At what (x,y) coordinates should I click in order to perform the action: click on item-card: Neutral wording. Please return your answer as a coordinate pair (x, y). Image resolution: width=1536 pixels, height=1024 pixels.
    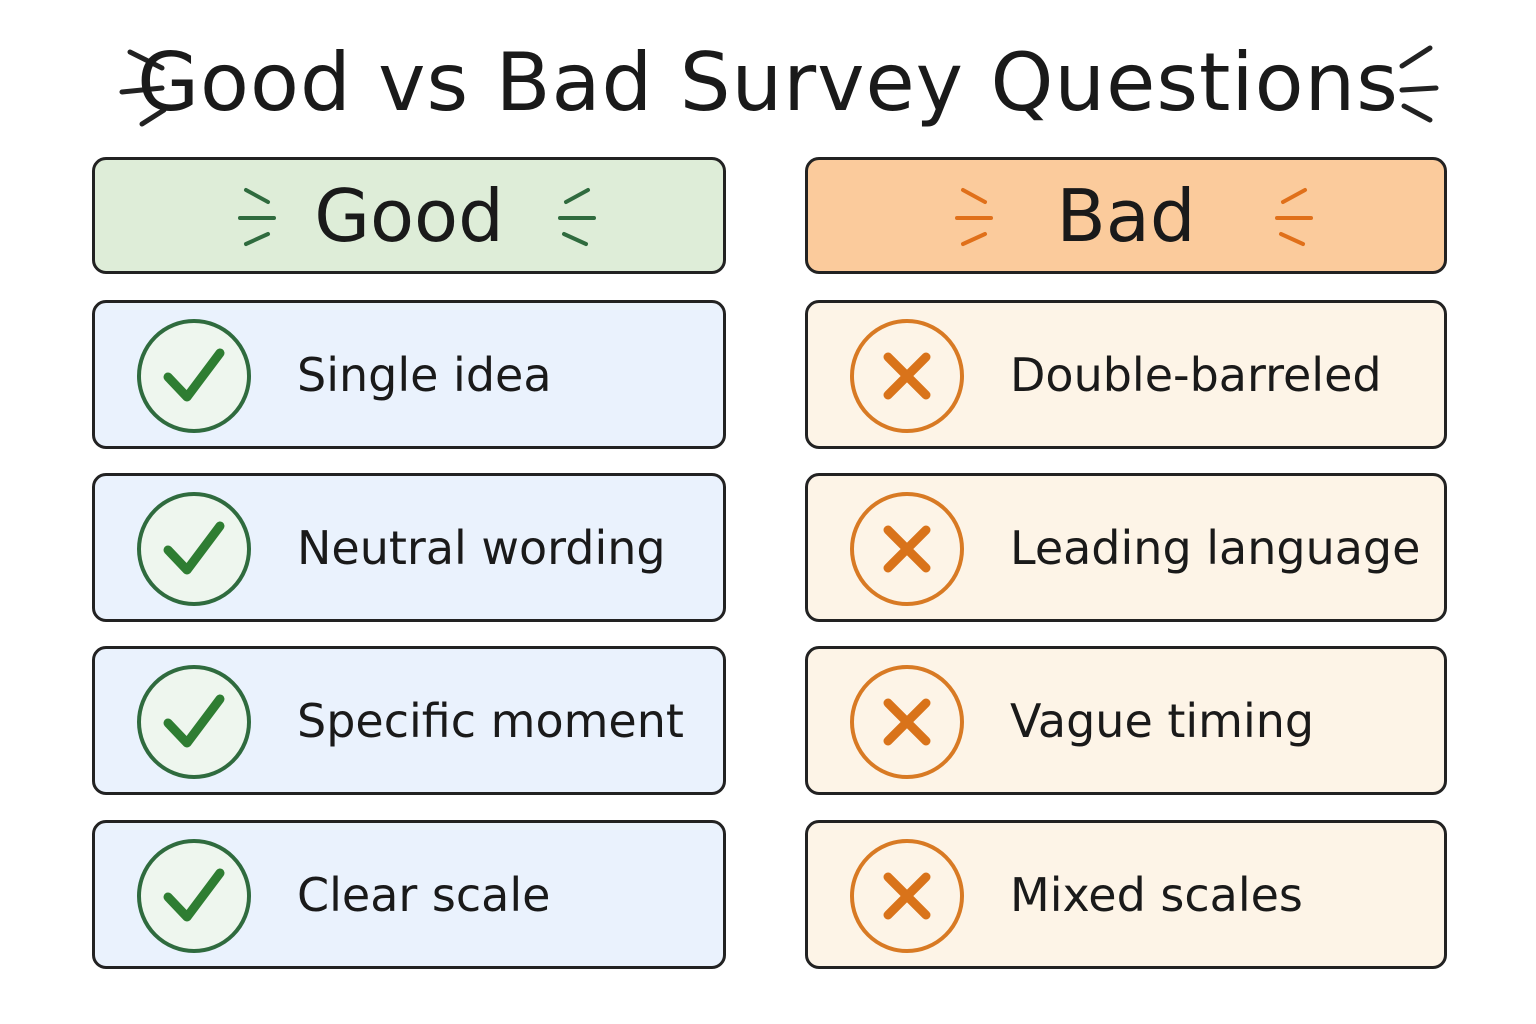
    Looking at the image, I should click on (409, 547).